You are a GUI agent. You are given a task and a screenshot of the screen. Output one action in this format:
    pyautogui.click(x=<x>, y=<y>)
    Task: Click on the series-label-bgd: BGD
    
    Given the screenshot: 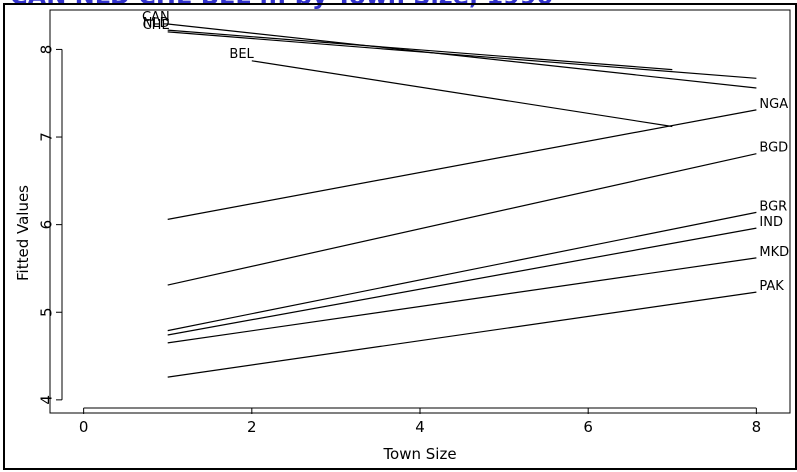 What is the action you would take?
    pyautogui.click(x=773, y=148)
    